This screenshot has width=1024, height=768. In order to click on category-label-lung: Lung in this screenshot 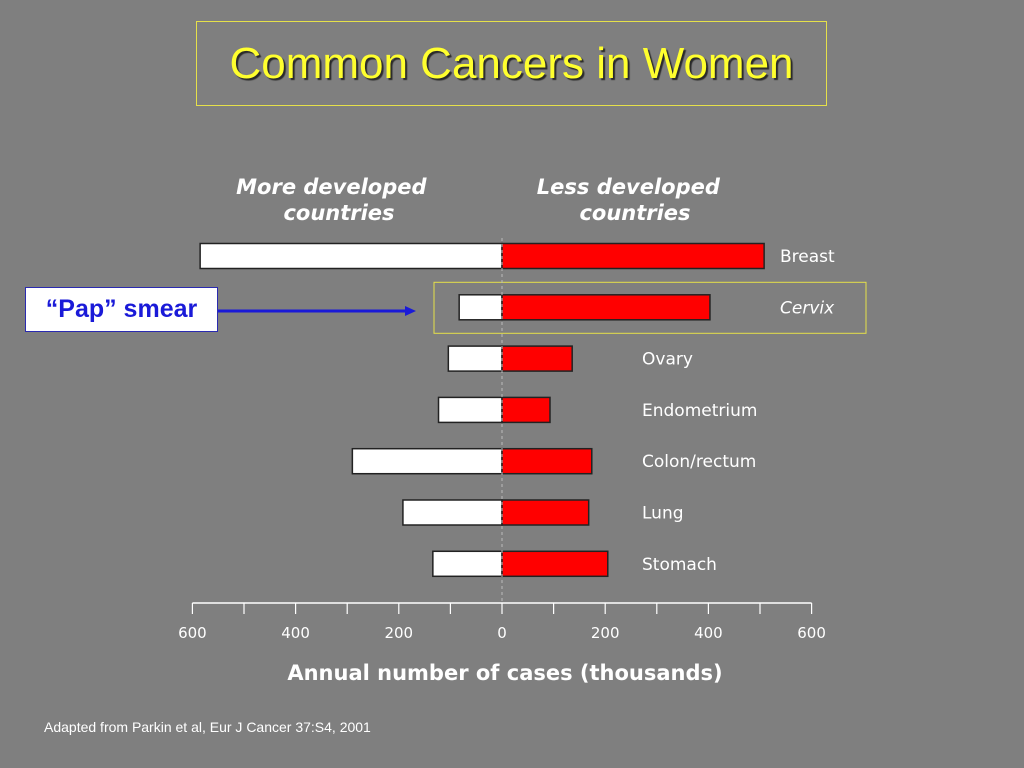, I will do `click(663, 514)`.